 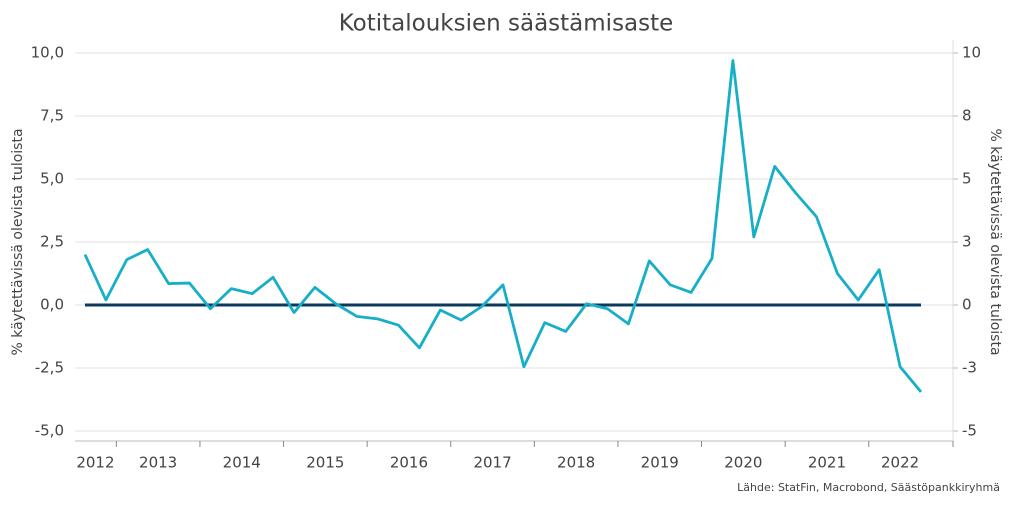 What do you see at coordinates (52, 242) in the screenshot?
I see `y-tick-label: 2,5` at bounding box center [52, 242].